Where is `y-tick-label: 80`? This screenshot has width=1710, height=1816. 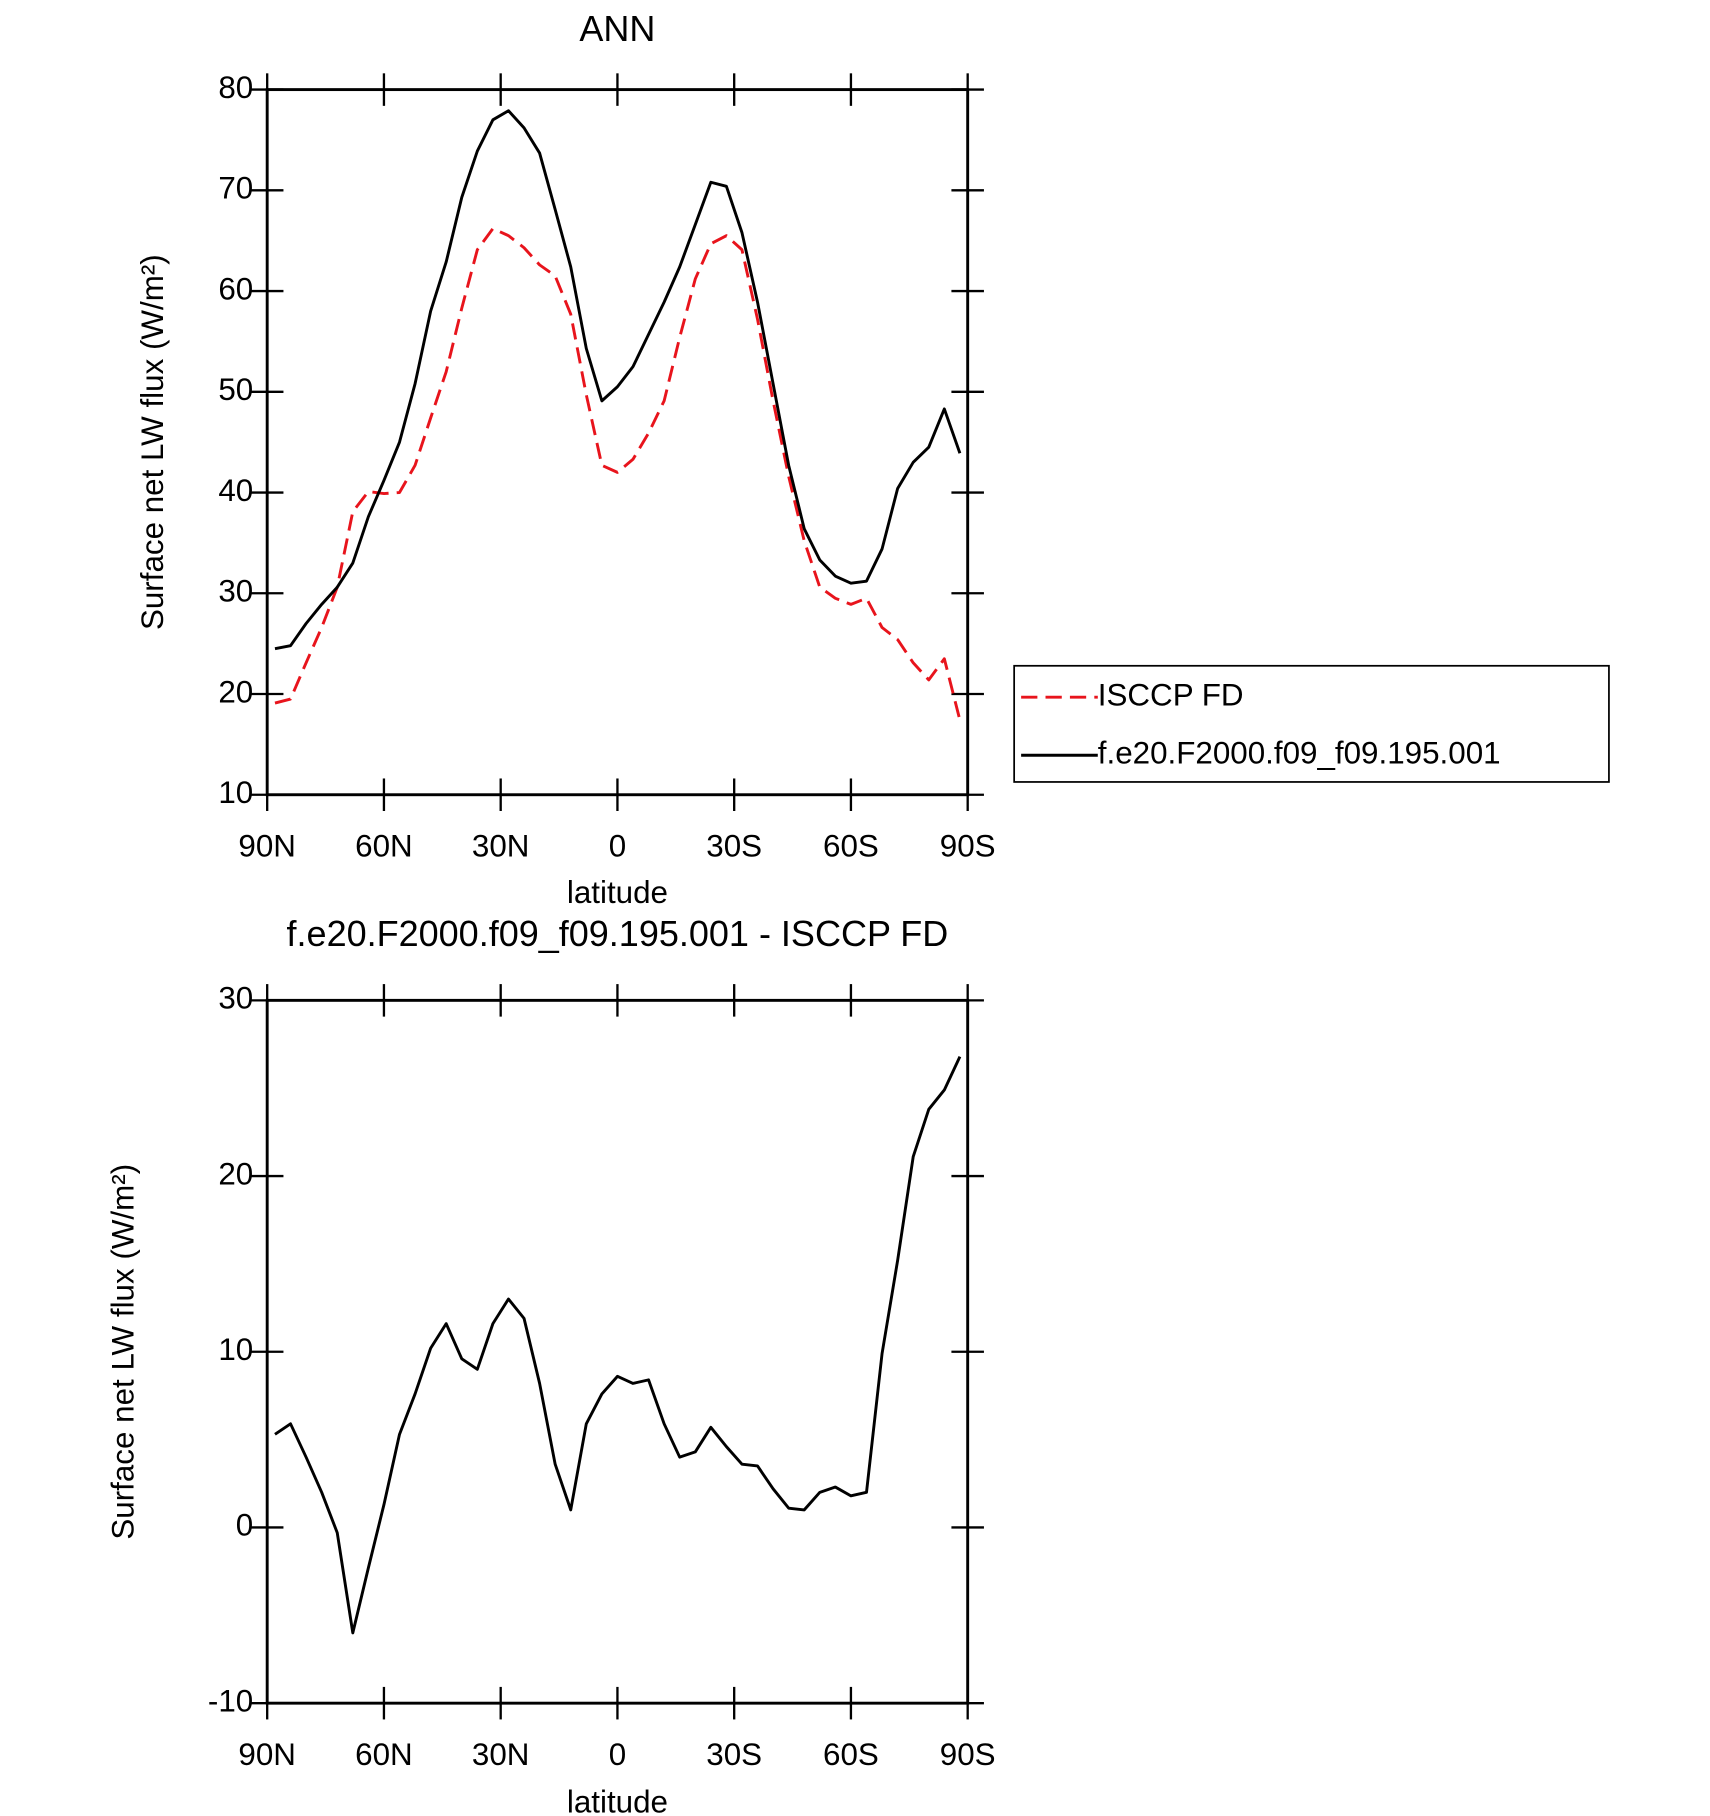
y-tick-label: 80 is located at coordinates (235, 87).